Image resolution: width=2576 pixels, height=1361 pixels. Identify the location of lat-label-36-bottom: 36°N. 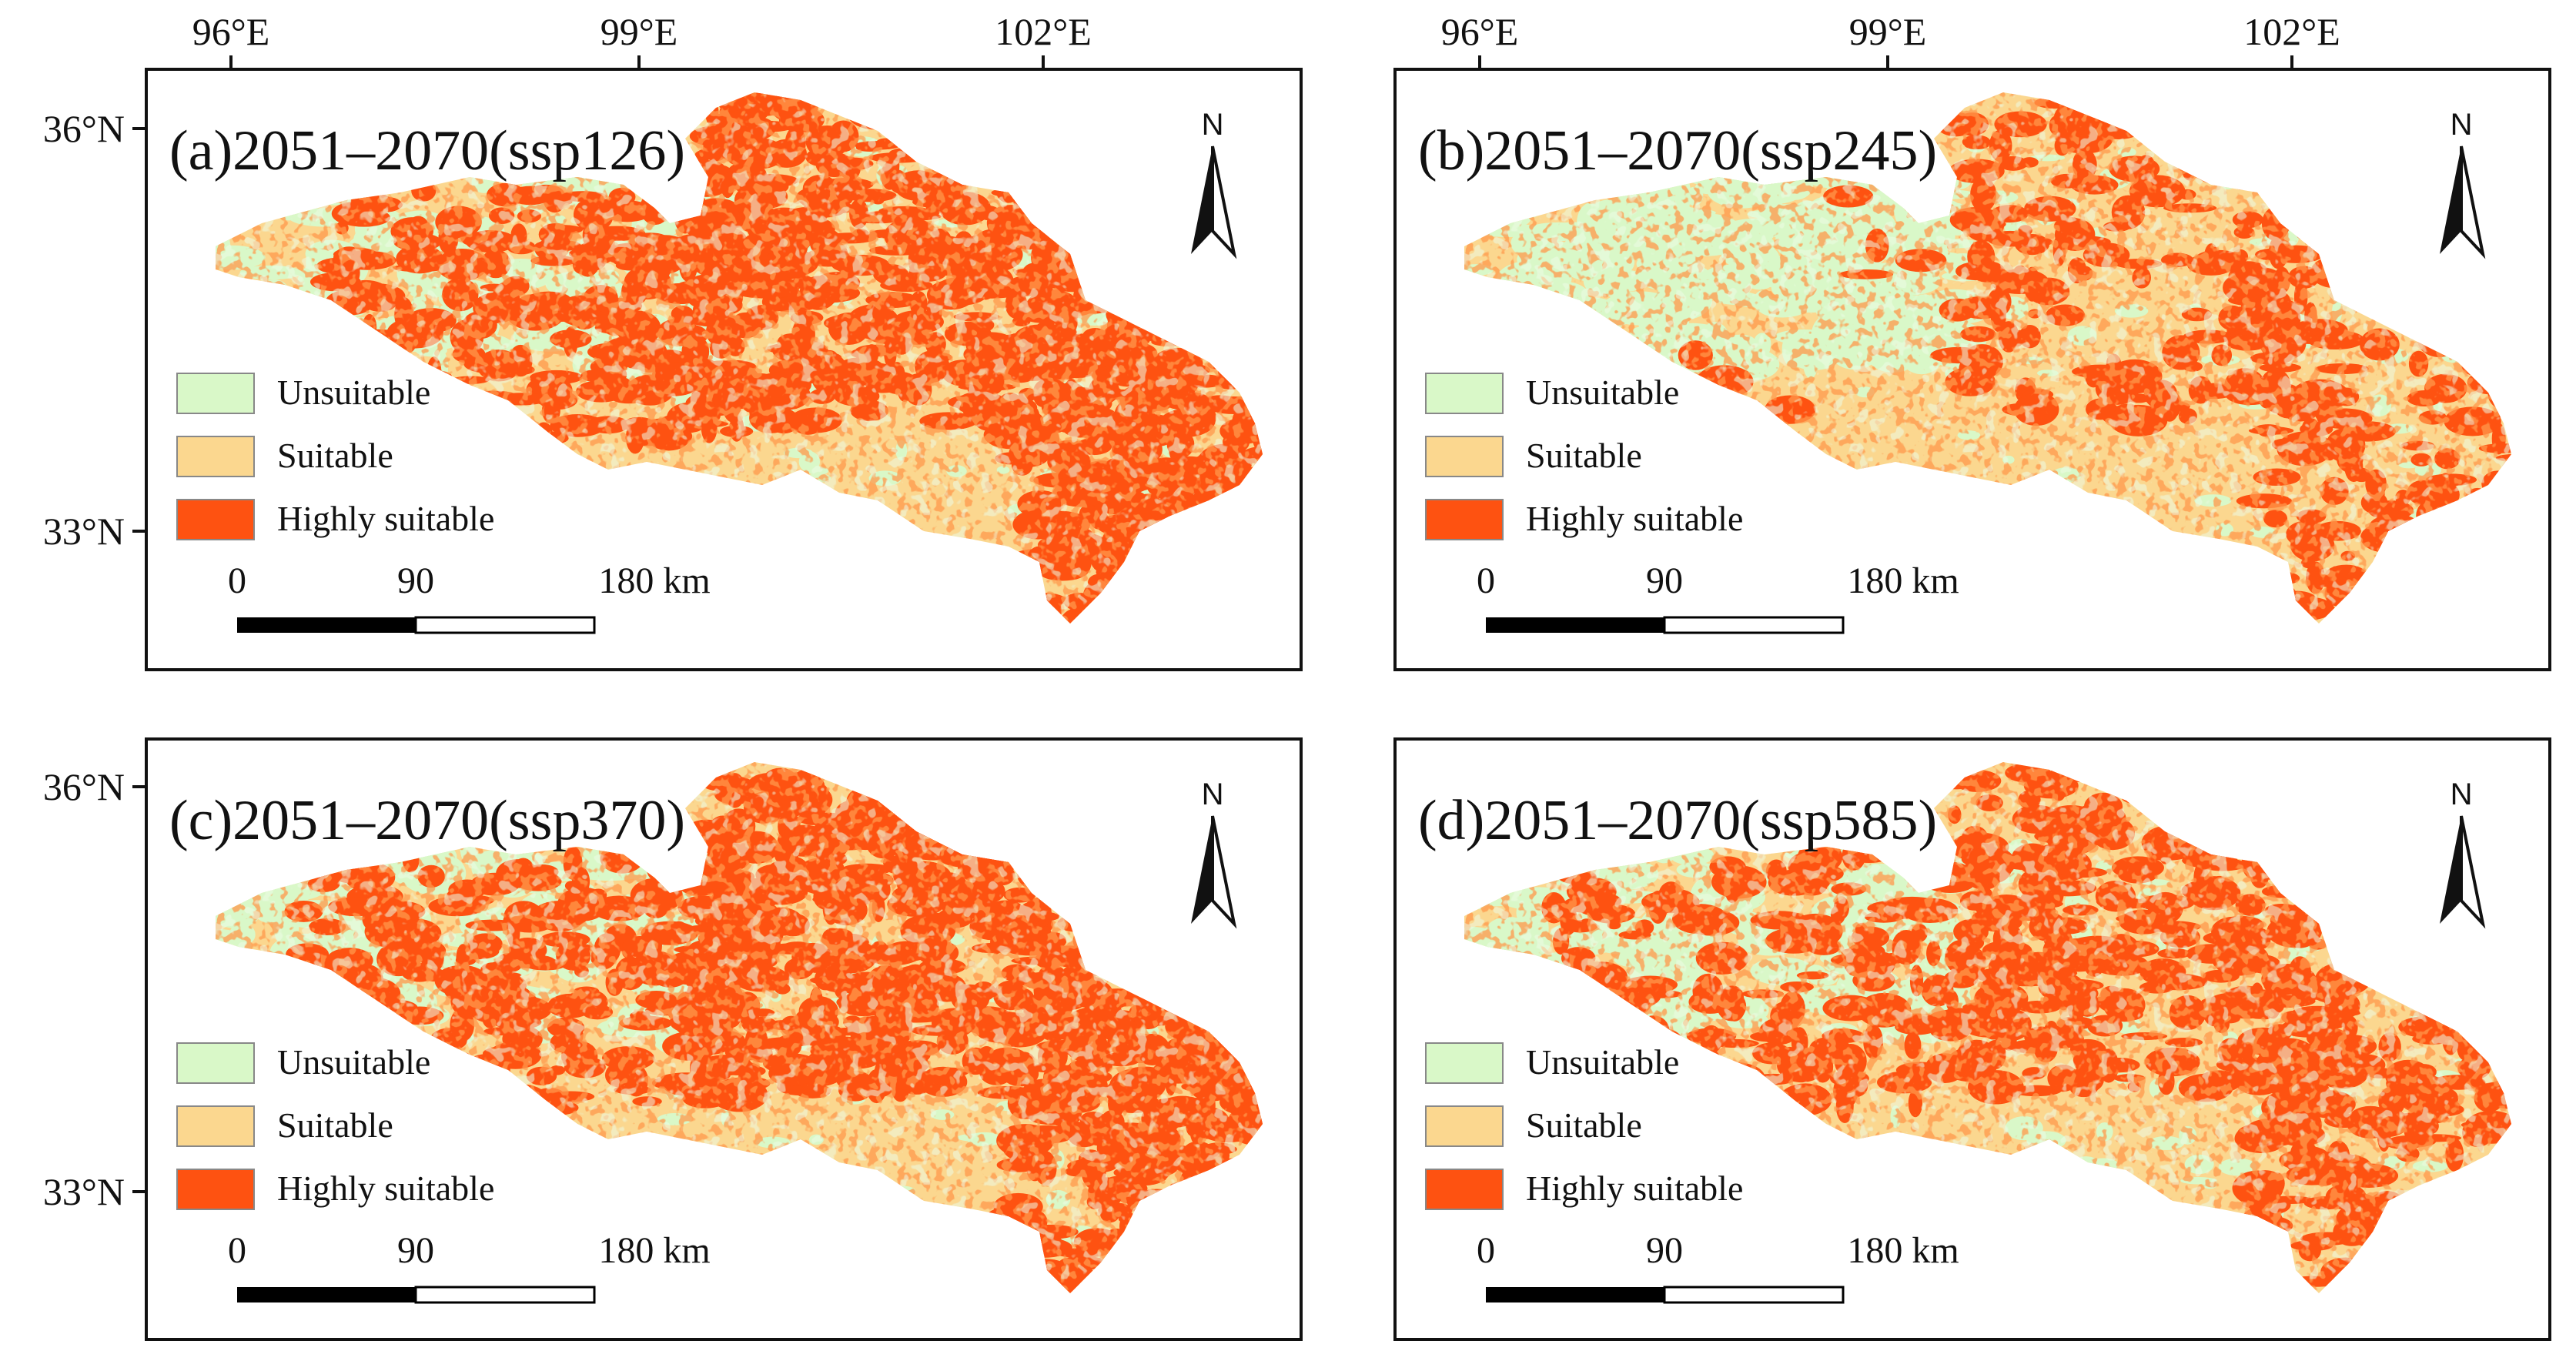
(84, 786).